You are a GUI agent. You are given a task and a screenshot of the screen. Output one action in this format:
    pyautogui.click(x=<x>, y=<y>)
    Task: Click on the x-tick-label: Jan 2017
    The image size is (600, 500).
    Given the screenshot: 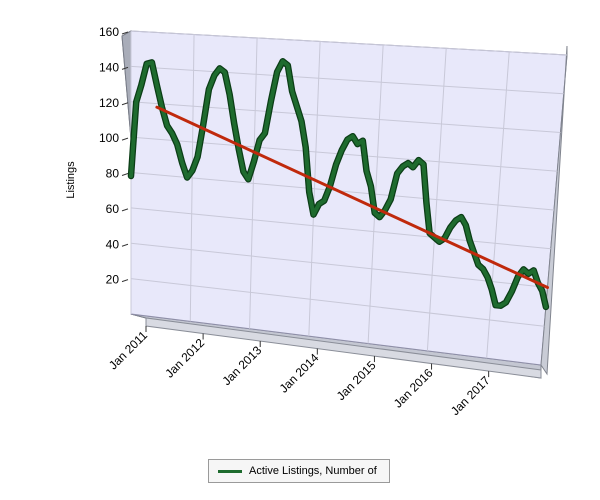 What is the action you would take?
    pyautogui.click(x=470, y=395)
    